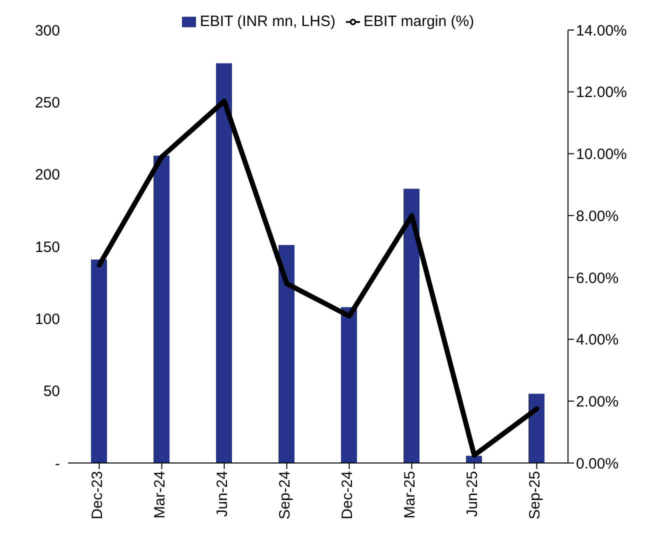 This screenshot has width=671, height=550. What do you see at coordinates (159, 495) in the screenshot?
I see `x-tick-label: Mar-24` at bounding box center [159, 495].